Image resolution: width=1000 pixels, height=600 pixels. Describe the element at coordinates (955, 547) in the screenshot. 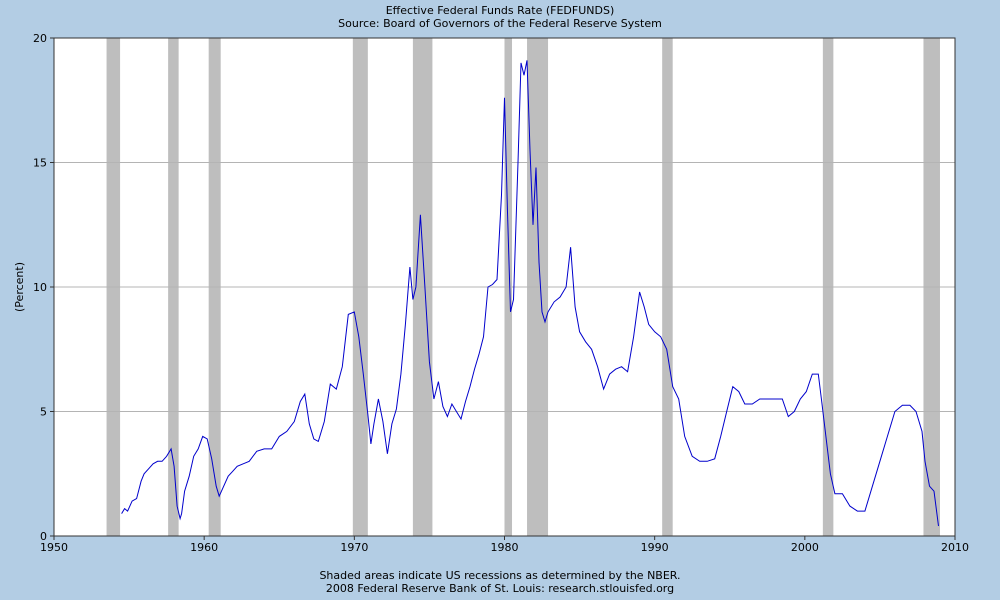

I see `x-tick-label-2010: 2010` at that location.